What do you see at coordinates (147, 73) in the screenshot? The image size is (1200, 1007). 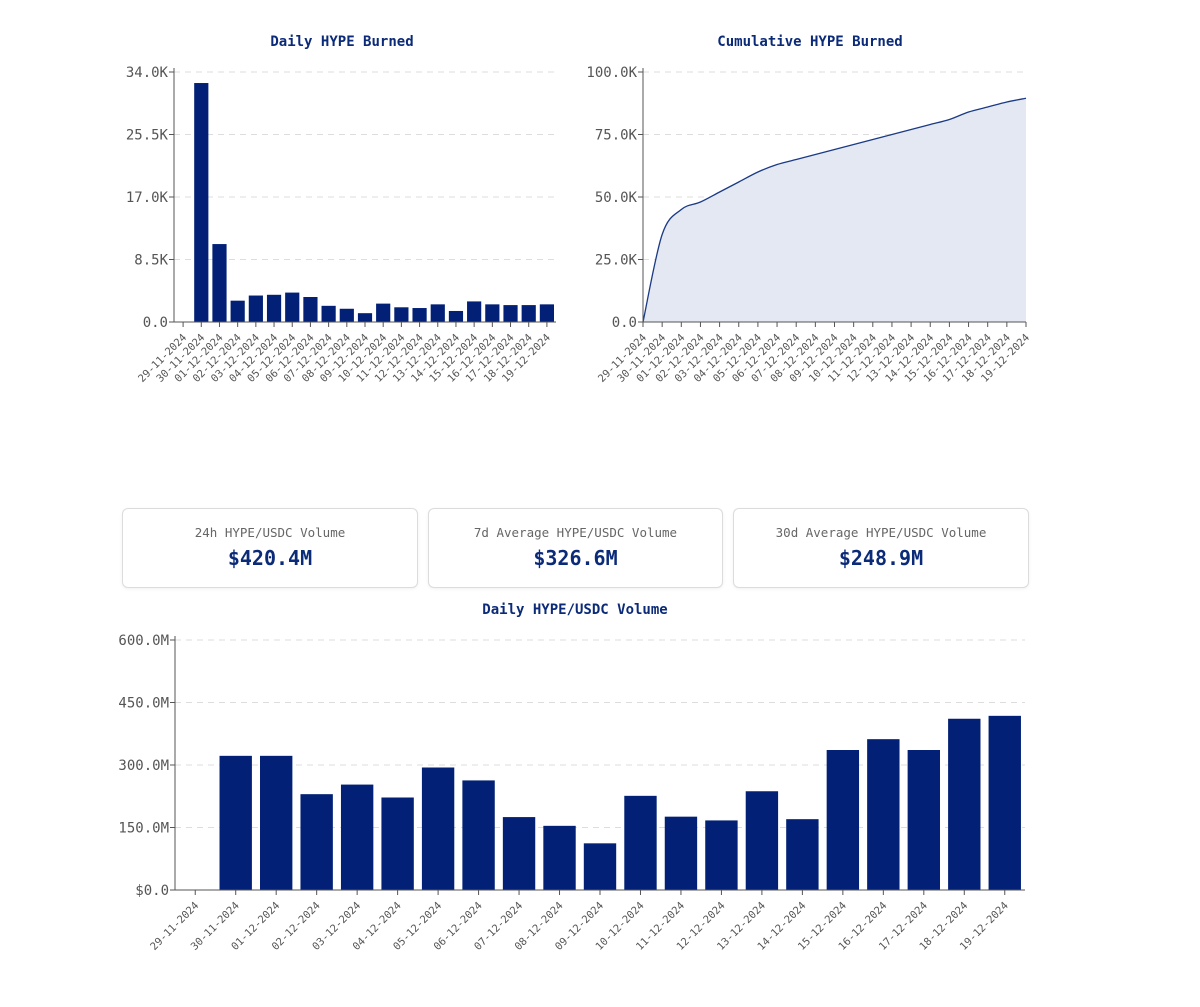 I see `y-tick-label: 34.0K` at bounding box center [147, 73].